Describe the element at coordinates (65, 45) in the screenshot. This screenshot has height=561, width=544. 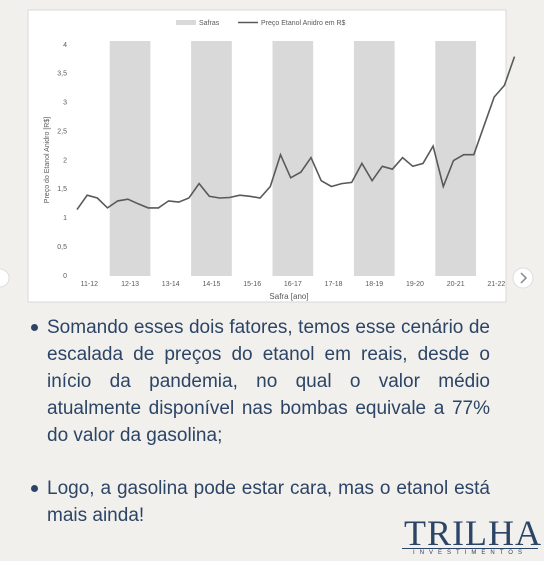
I see `y-tick-label: 4` at that location.